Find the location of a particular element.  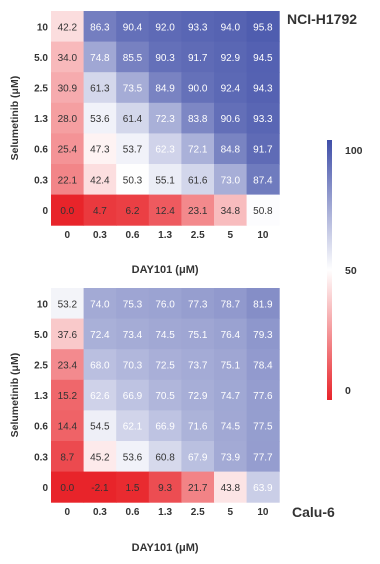

cell-value-label: 90.6 is located at coordinates (231, 119).